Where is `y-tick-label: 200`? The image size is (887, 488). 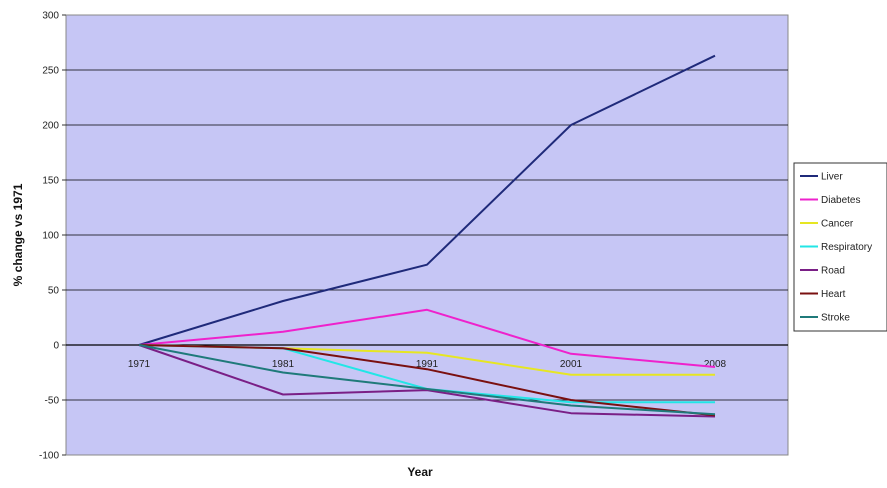
y-tick-label: 200 is located at coordinates (50, 126).